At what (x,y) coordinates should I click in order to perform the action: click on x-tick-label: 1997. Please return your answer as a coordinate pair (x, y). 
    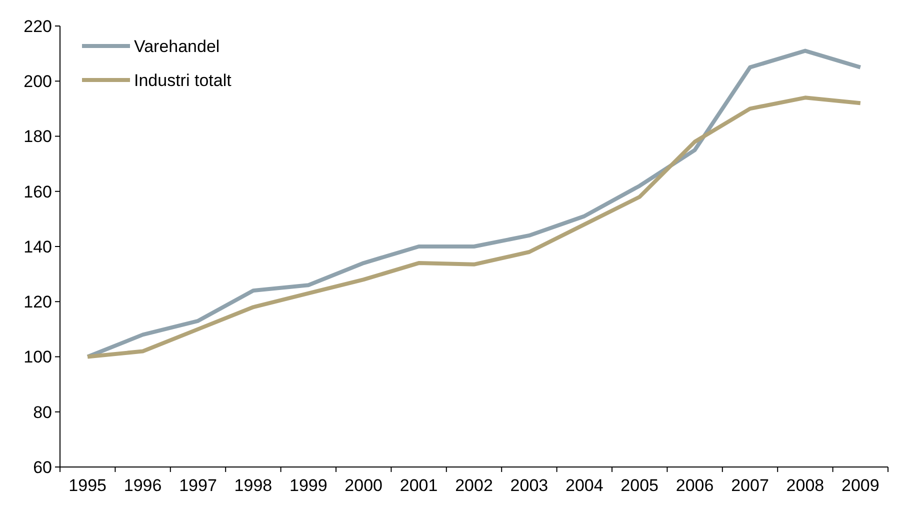
    Looking at the image, I should click on (198, 485).